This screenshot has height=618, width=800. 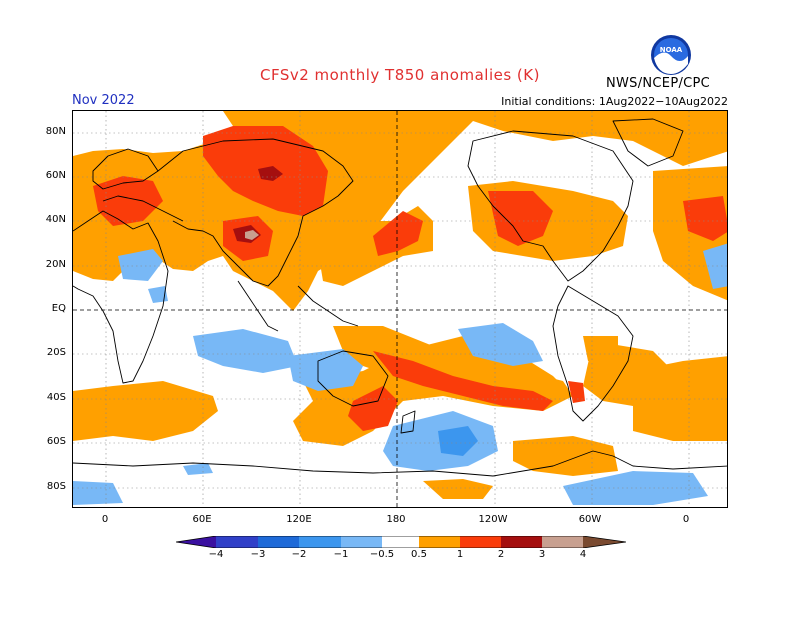 What do you see at coordinates (55, 175) in the screenshot?
I see `lat-label-60n: 60N` at bounding box center [55, 175].